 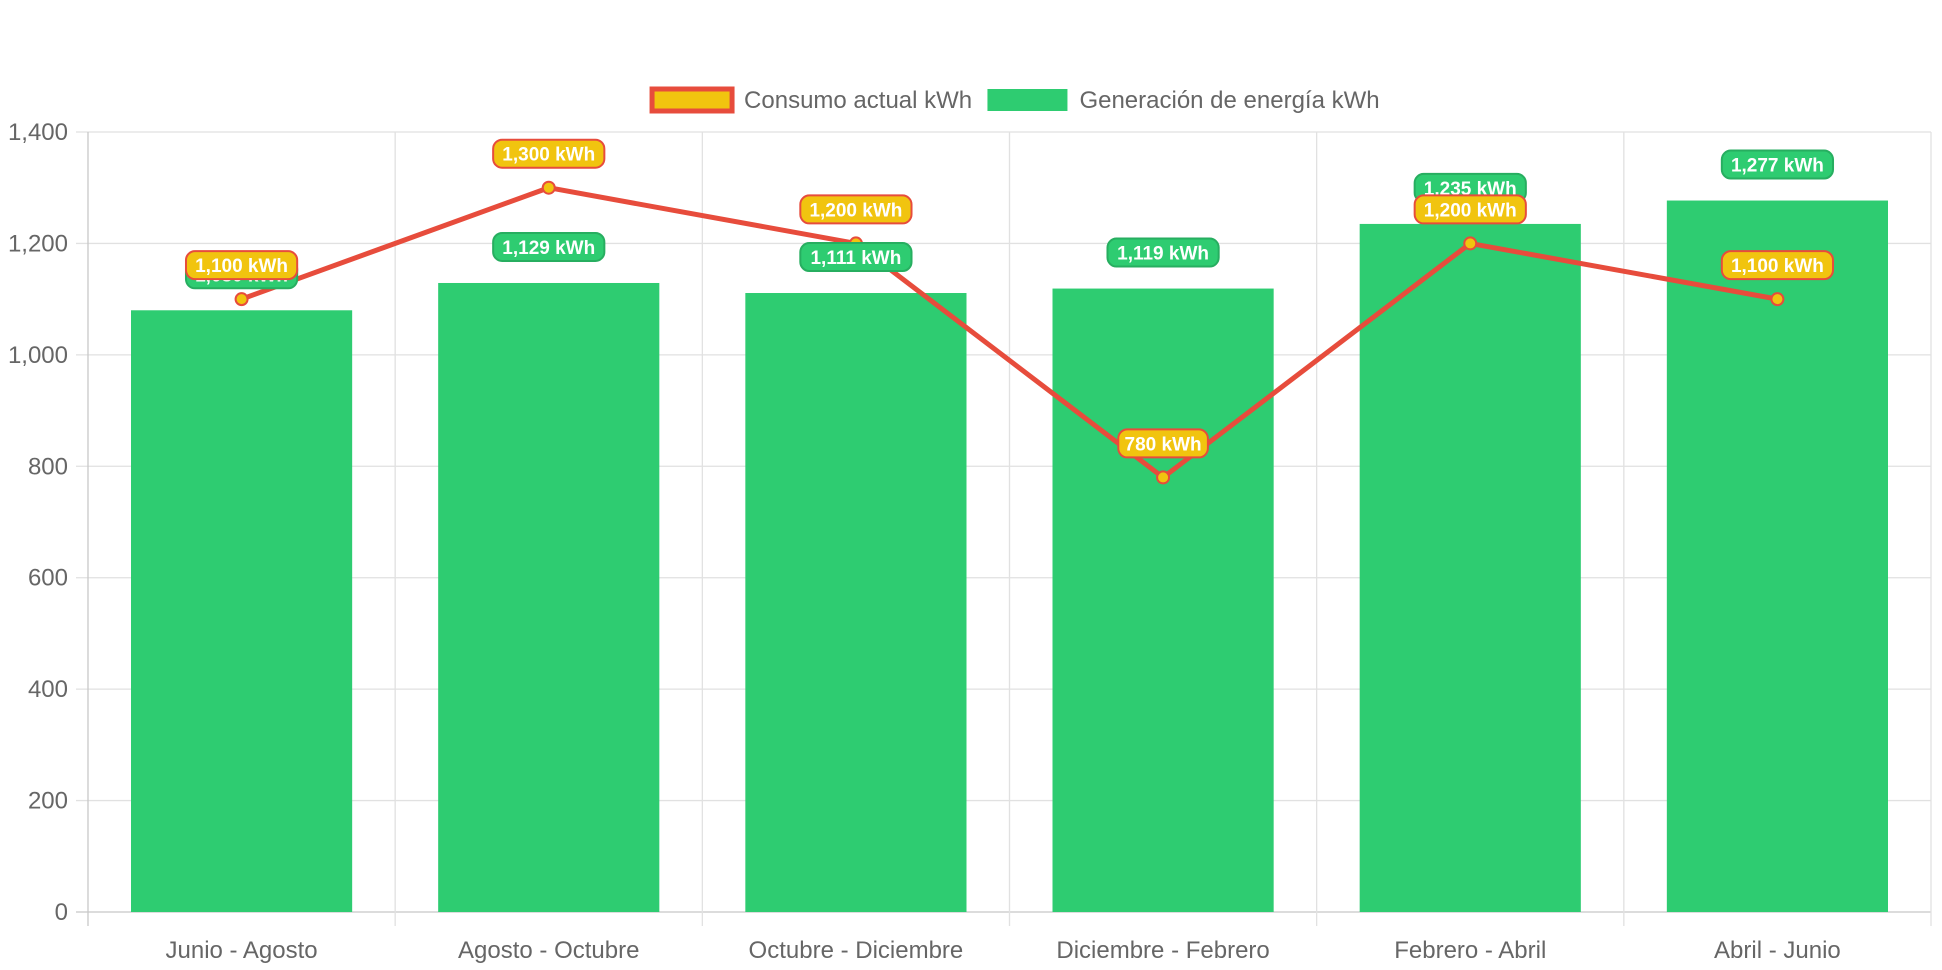 I want to click on generation-data-label: 1,111 kWh, so click(x=855, y=258).